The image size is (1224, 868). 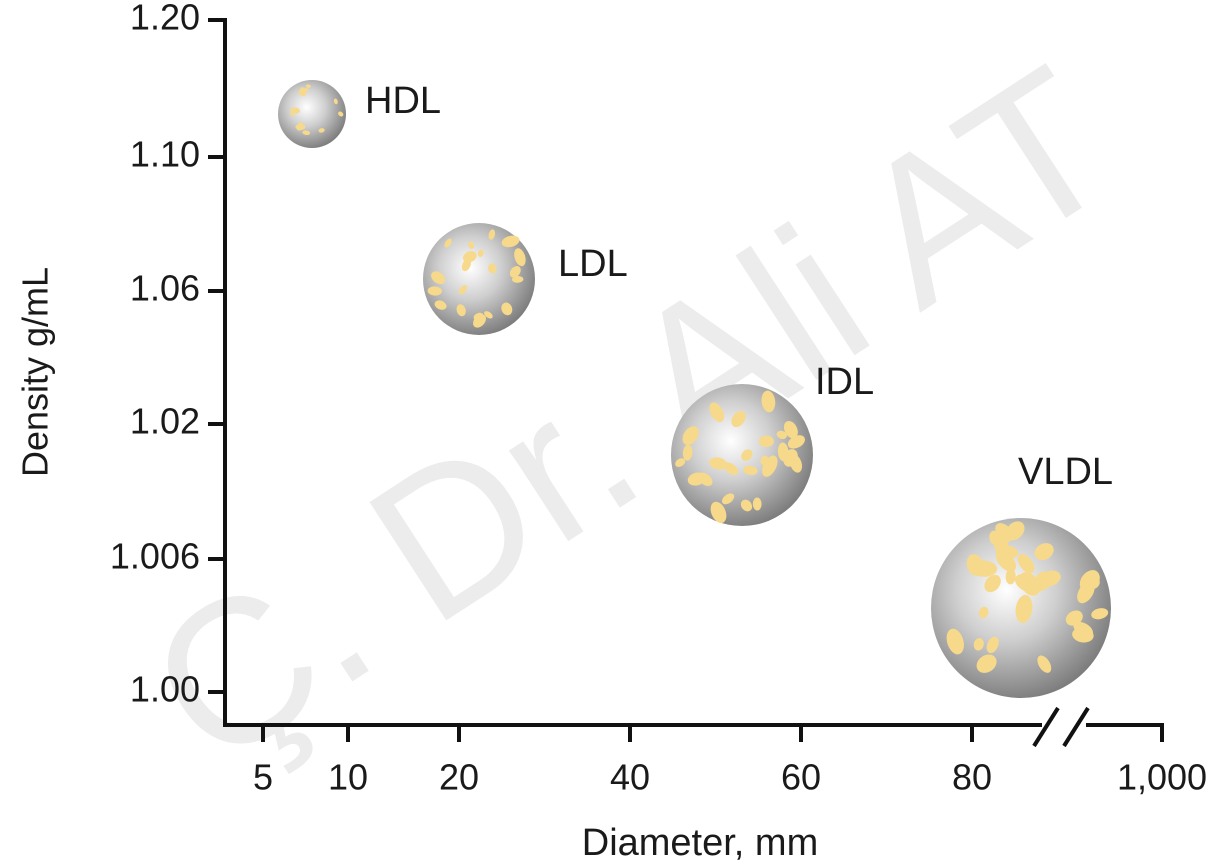 I want to click on y-tick-label: 1.10, so click(x=165, y=154).